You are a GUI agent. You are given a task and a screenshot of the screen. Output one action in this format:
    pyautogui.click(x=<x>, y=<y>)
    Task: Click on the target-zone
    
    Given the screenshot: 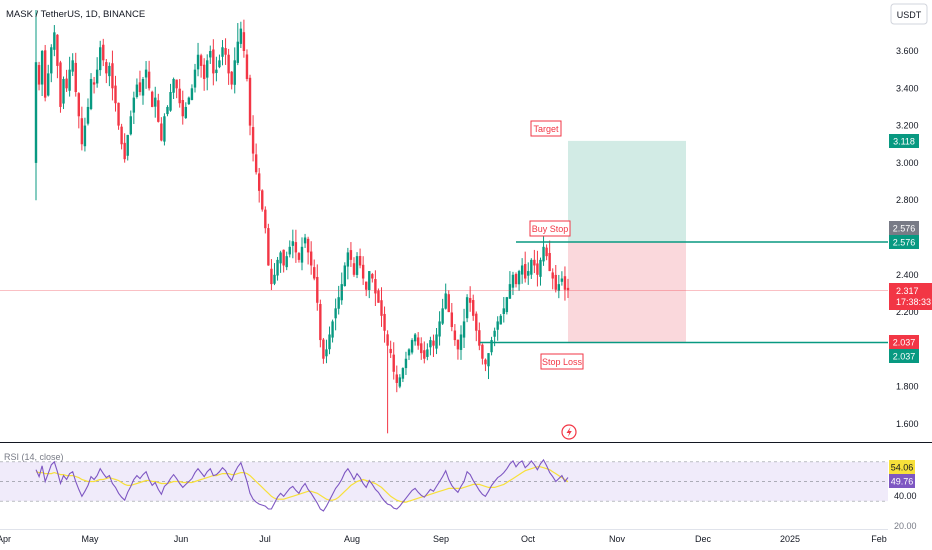 What is the action you would take?
    pyautogui.click(x=627, y=191)
    